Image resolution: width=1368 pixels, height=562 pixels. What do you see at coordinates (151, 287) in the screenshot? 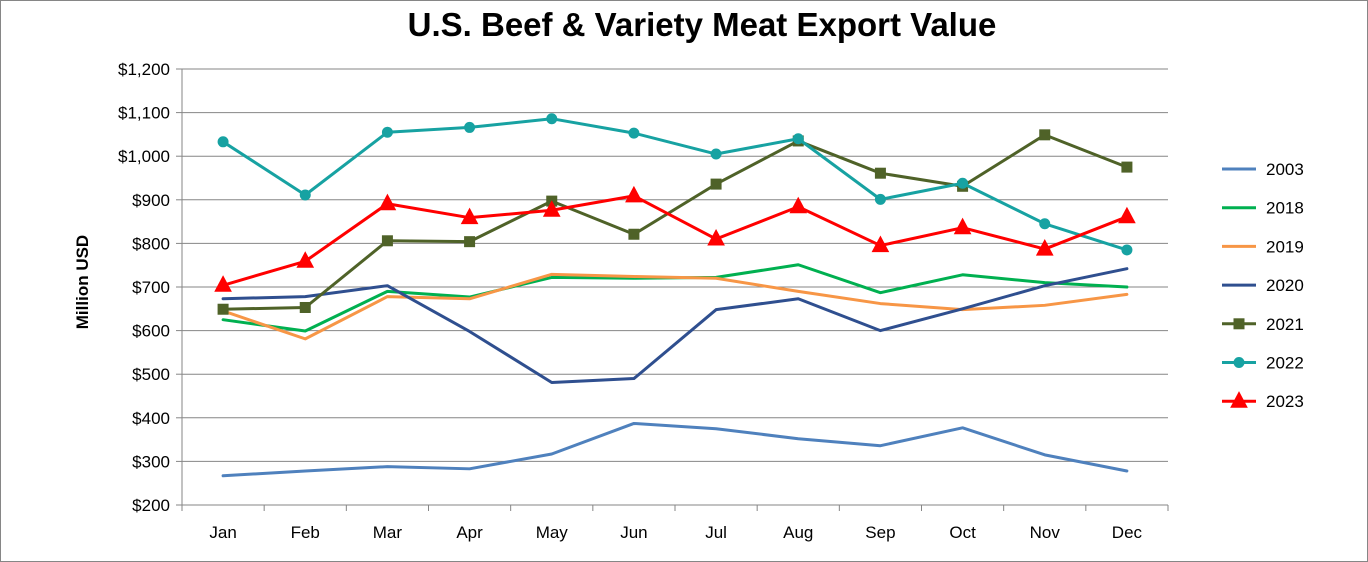
I see `y-tick-label: $700` at bounding box center [151, 287].